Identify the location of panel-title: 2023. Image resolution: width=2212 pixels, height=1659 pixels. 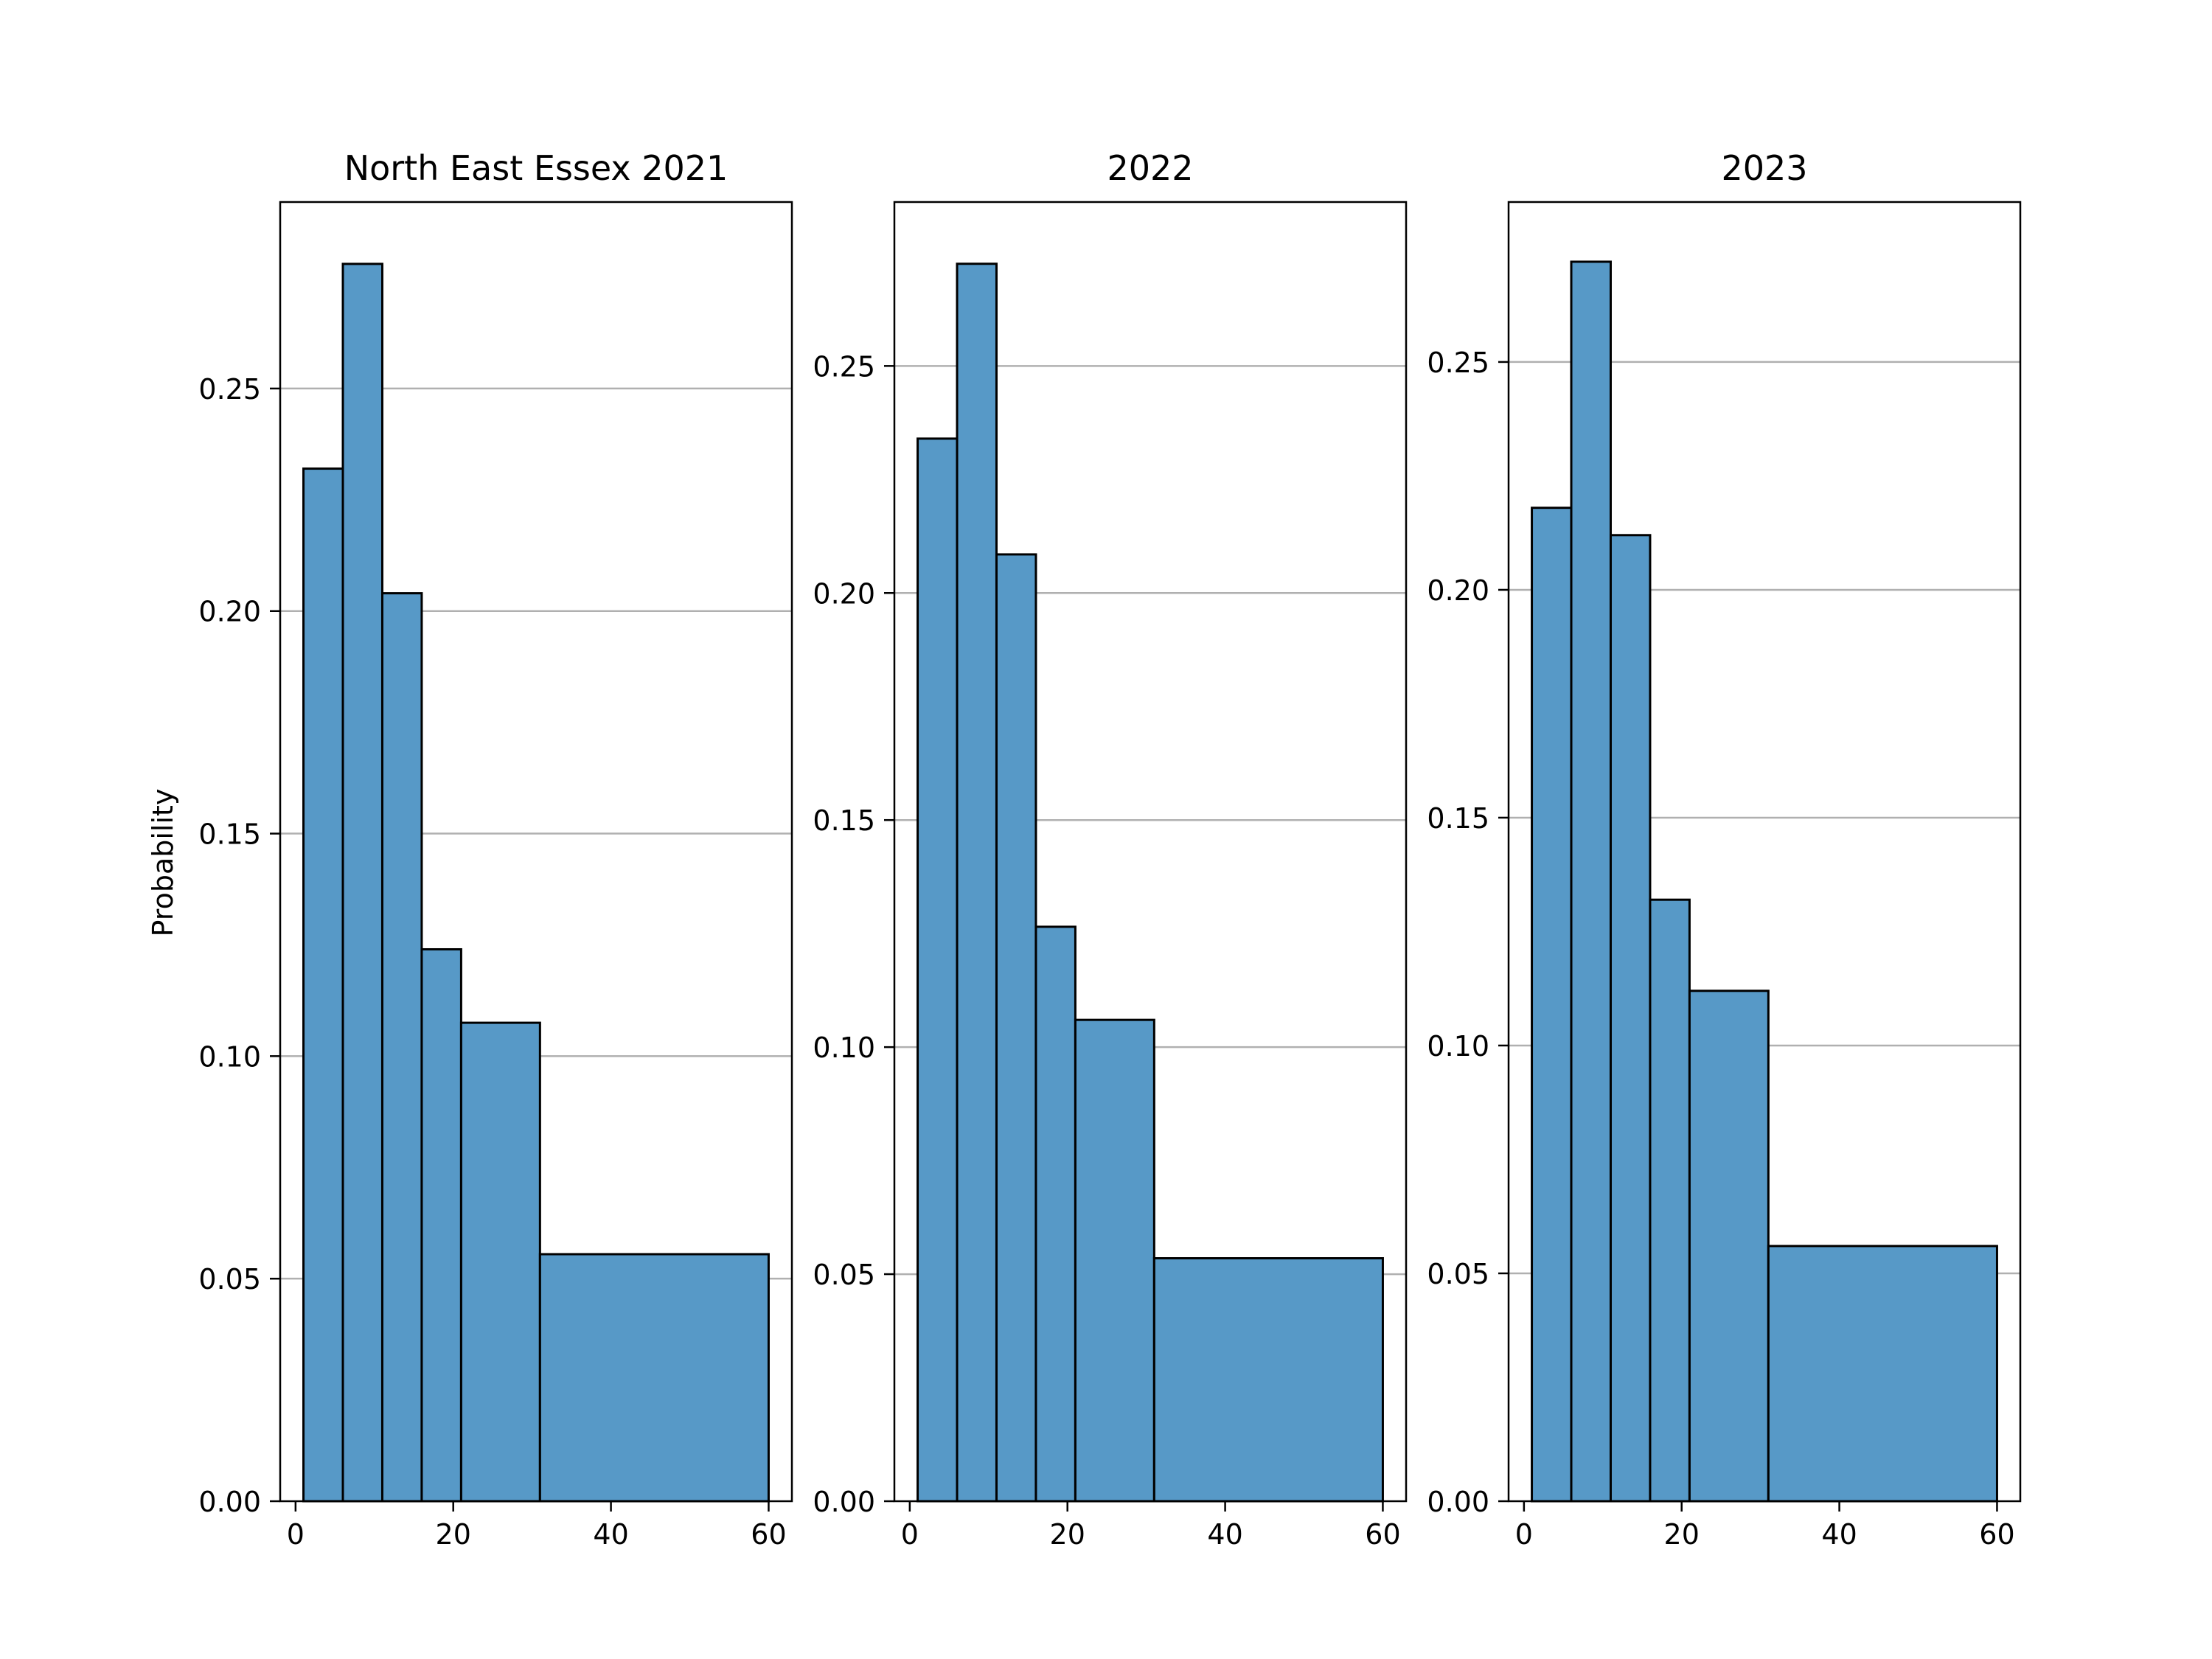
(1764, 168).